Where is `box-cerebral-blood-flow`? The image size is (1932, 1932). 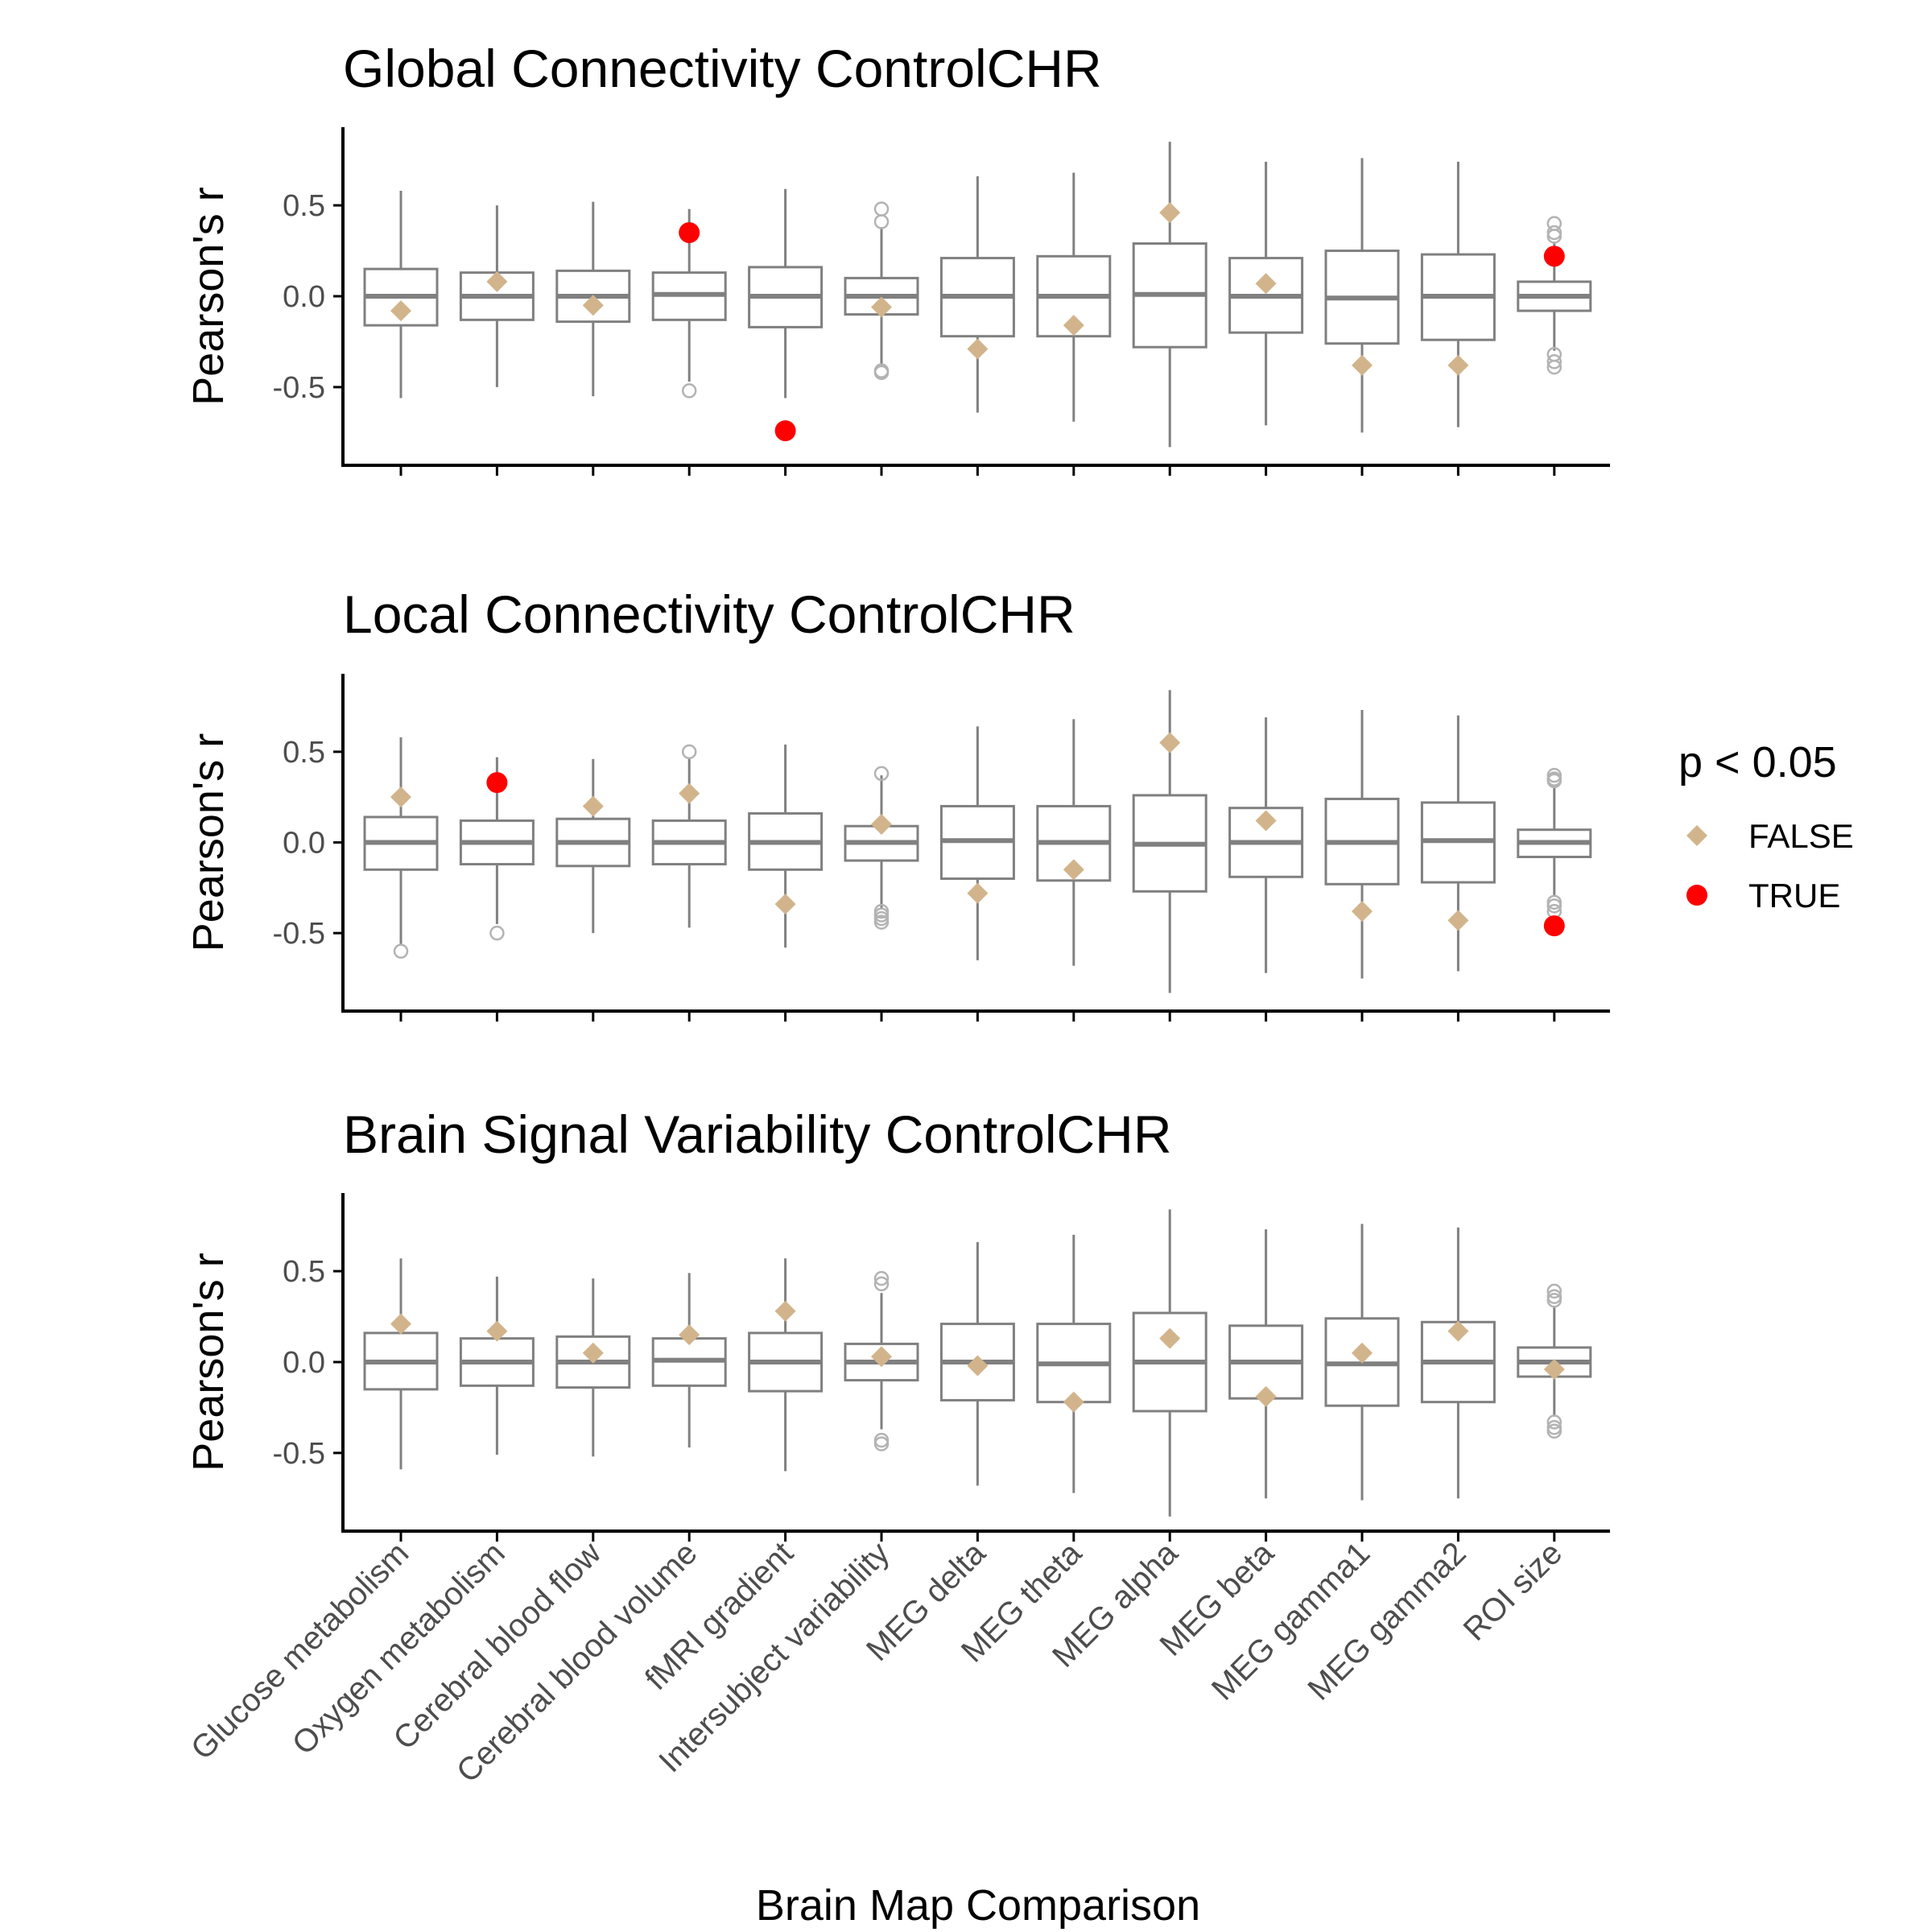
box-cerebral-blood-flow is located at coordinates (593, 846).